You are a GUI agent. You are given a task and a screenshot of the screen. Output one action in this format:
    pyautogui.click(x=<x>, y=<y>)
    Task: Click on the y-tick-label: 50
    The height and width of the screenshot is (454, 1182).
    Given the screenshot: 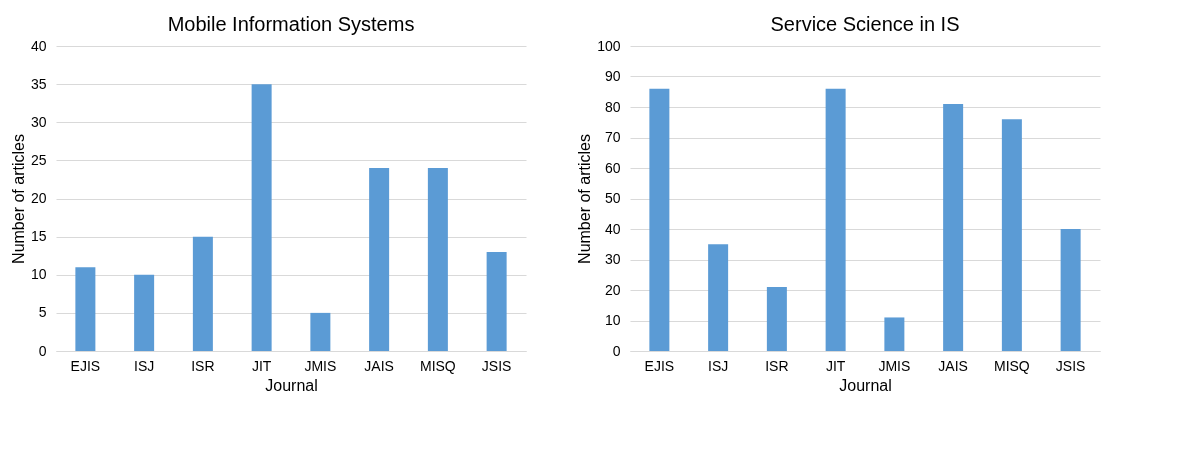 What is the action you would take?
    pyautogui.click(x=612, y=198)
    